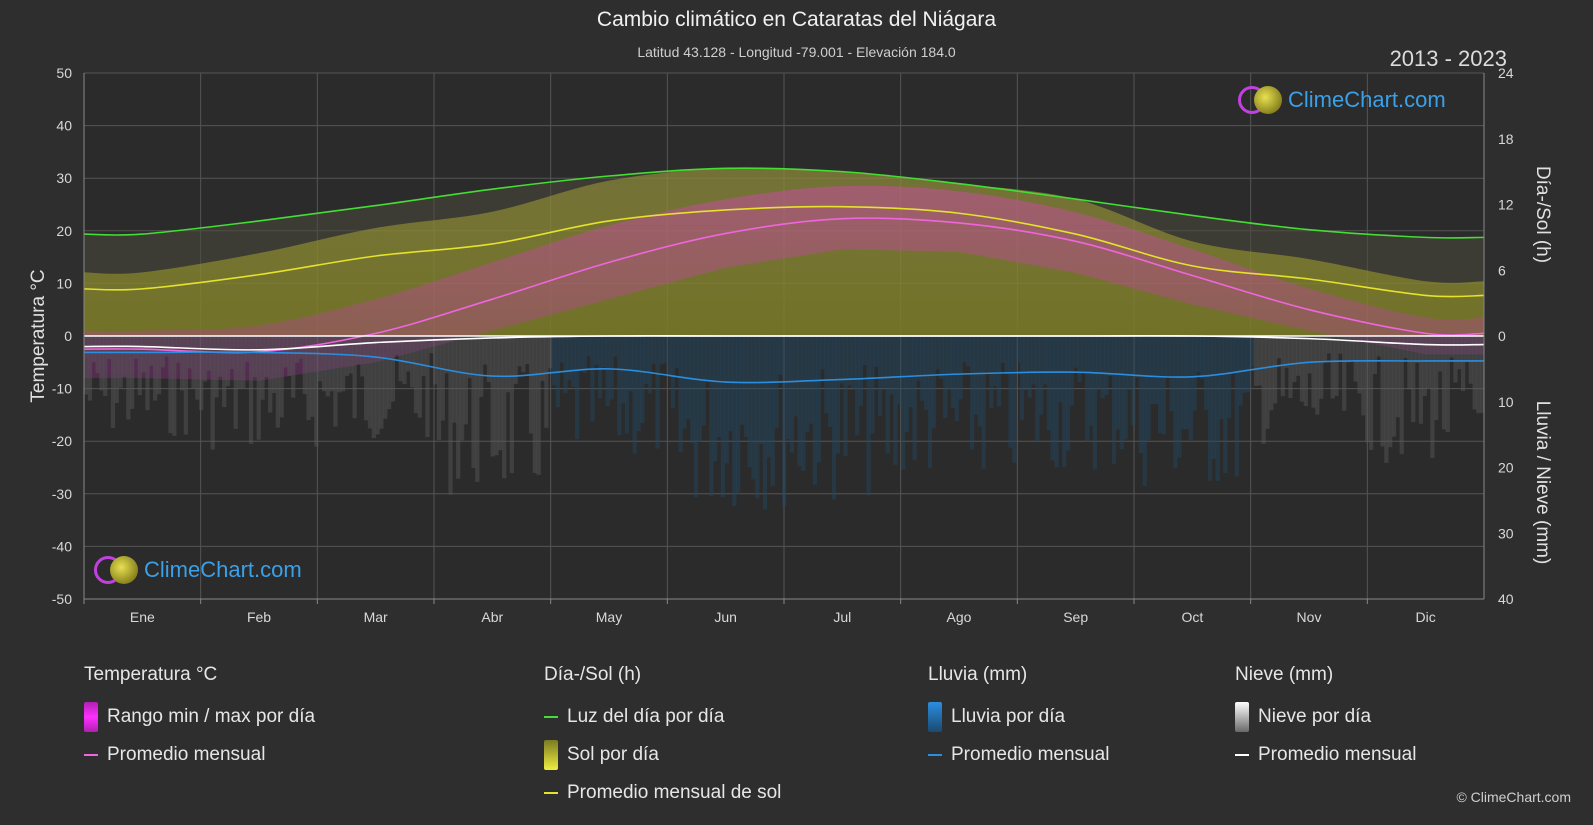 Image resolution: width=1593 pixels, height=825 pixels. What do you see at coordinates (1342, 100) in the screenshot?
I see `logo-top: ClimeChart.com` at bounding box center [1342, 100].